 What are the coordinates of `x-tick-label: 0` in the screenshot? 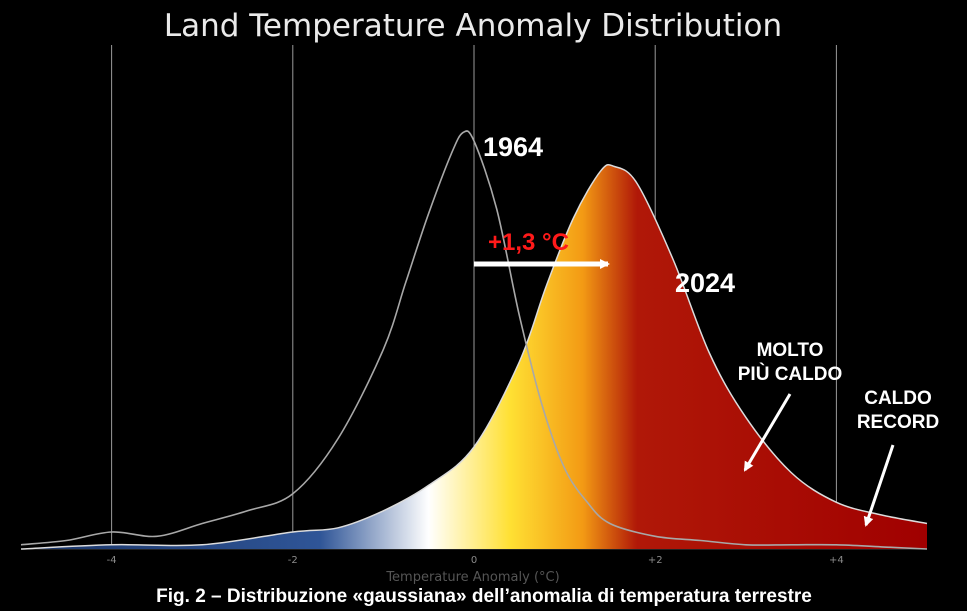 It's located at (474, 560).